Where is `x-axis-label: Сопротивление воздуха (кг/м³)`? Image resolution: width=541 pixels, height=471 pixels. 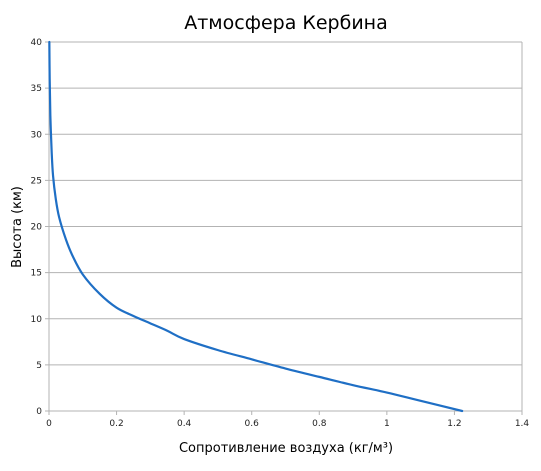 x-axis-label: Сопротивление воздуха (кг/м³) is located at coordinates (286, 448).